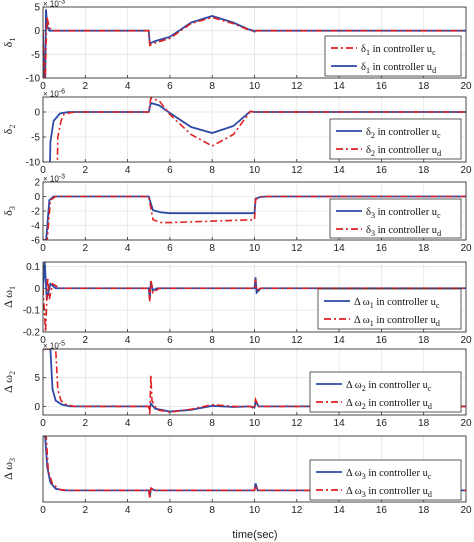 The width and height of the screenshot is (474, 542). What do you see at coordinates (398, 50) in the screenshot?
I see `legend-label-ud: δ1 in controller uc` at bounding box center [398, 50].